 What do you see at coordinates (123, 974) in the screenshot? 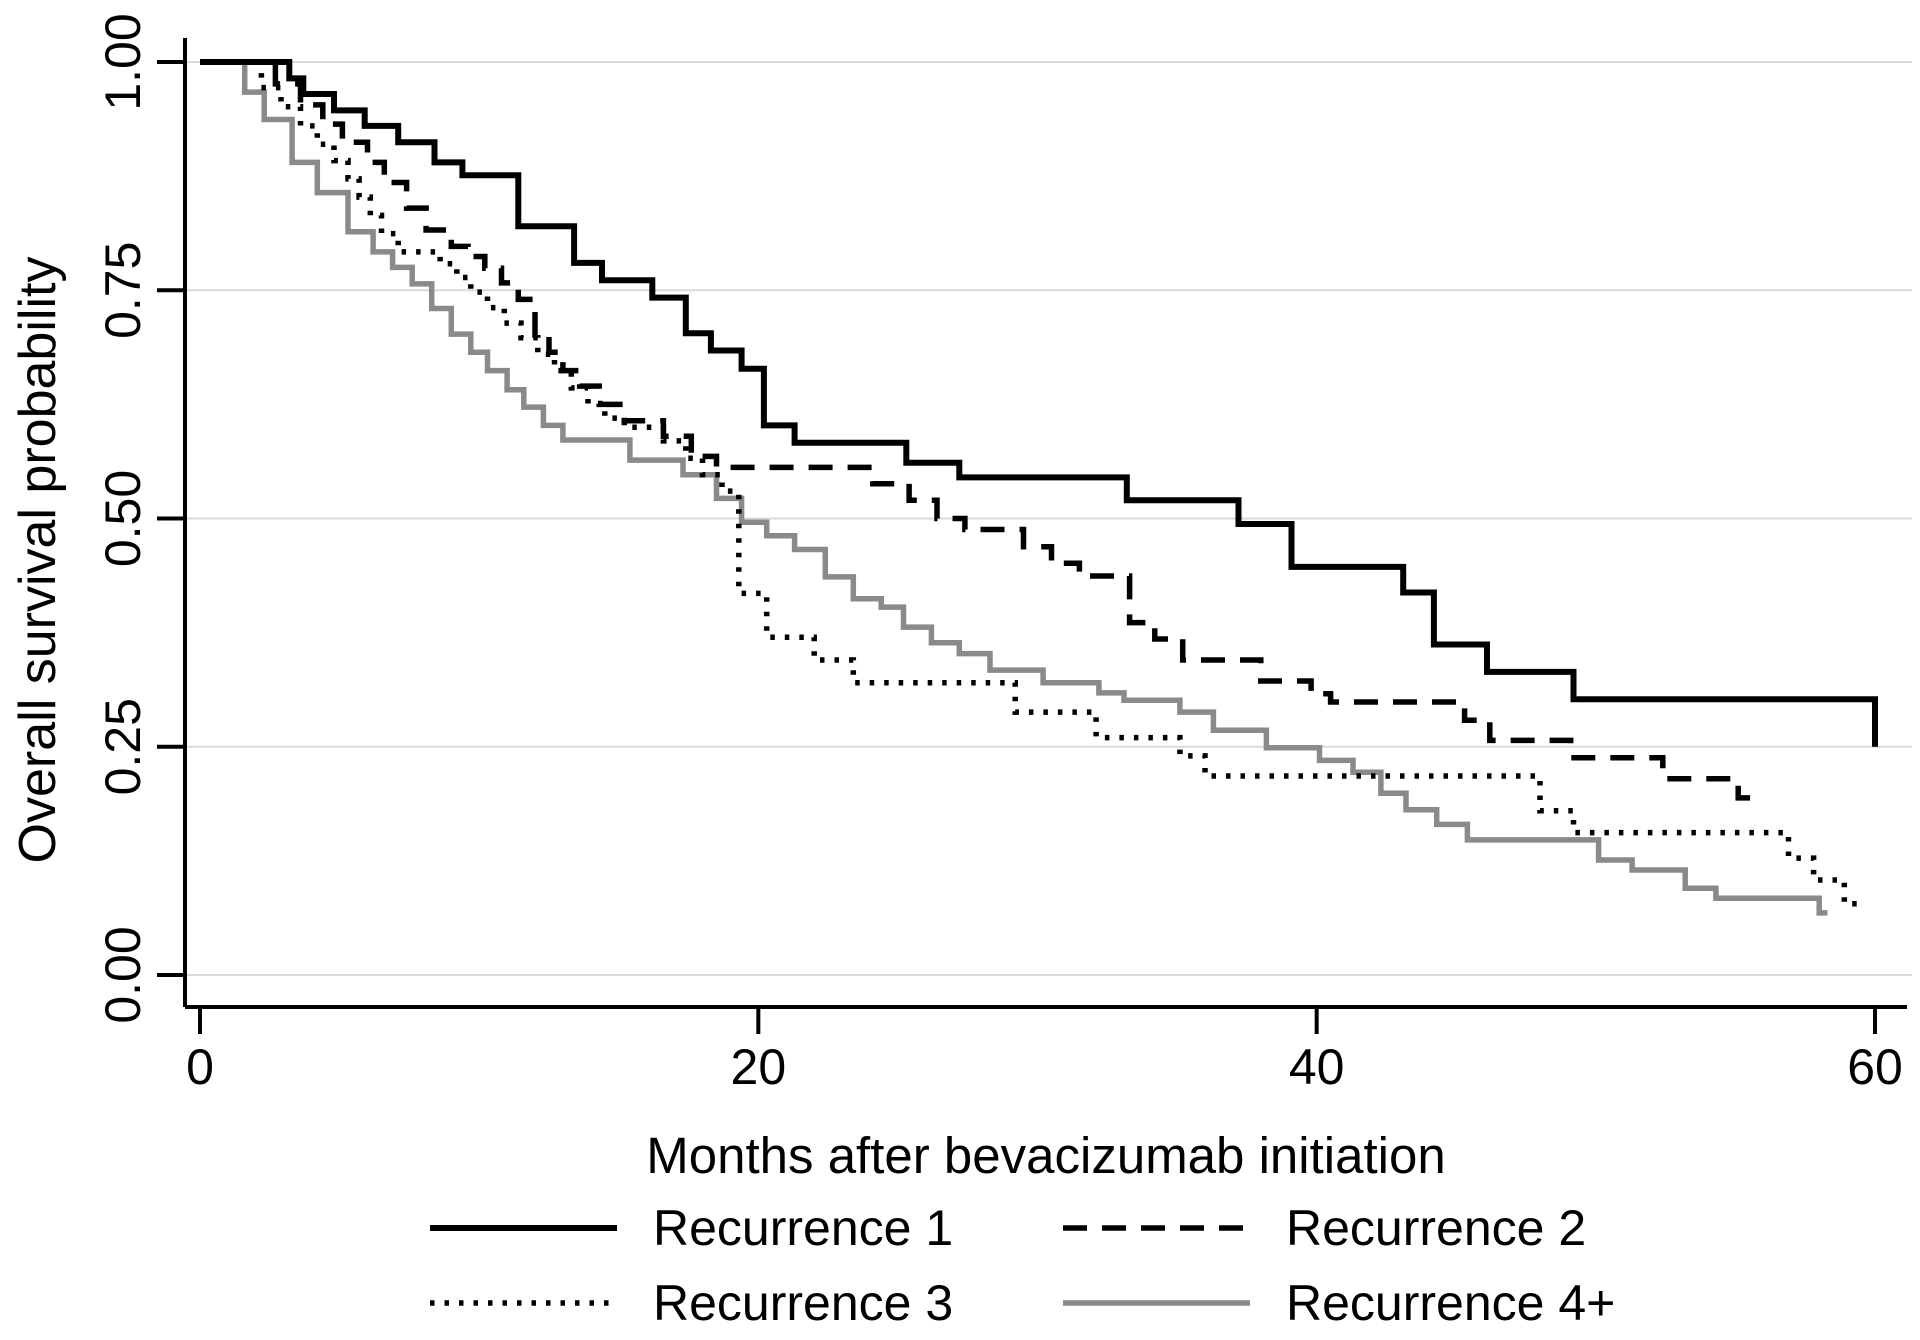
I see `y-tick-label: 0.00` at bounding box center [123, 974].